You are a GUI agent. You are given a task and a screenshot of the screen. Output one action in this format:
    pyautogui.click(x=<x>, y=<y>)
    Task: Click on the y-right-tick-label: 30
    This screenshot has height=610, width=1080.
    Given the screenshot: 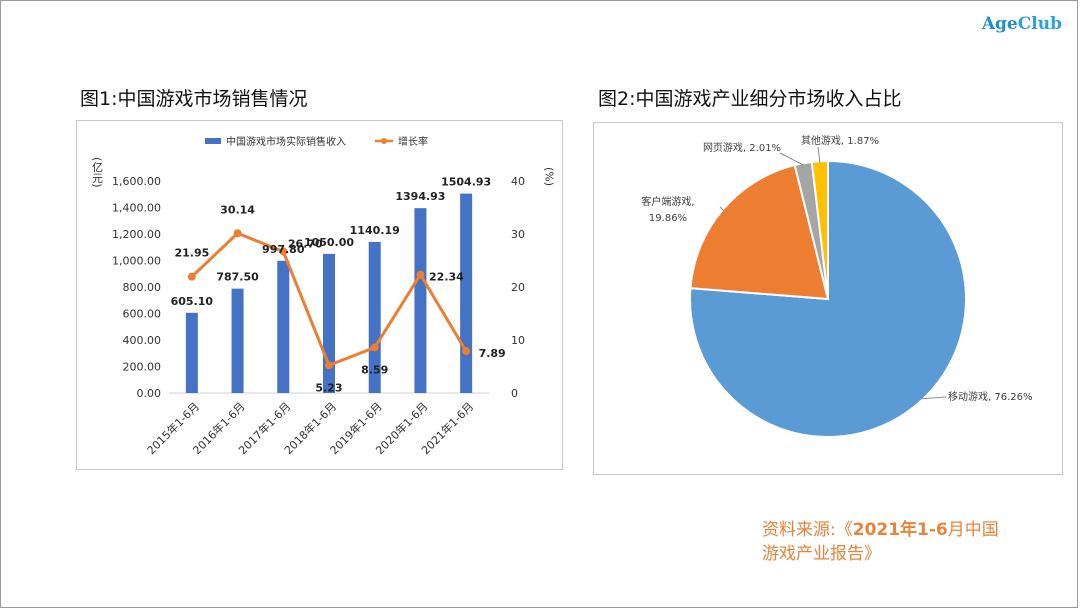 What is the action you would take?
    pyautogui.click(x=518, y=234)
    